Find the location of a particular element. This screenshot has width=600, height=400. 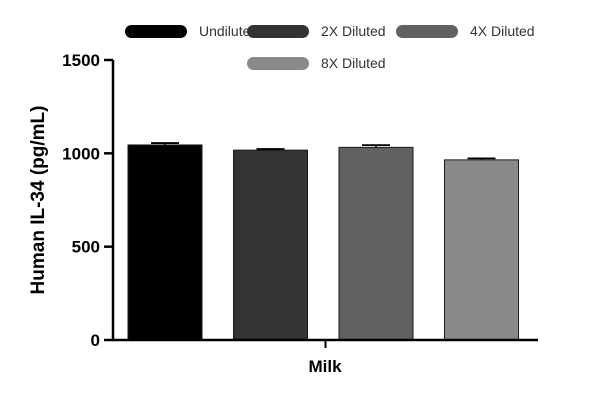

legend-label-8x-diluted: 8X Diluted is located at coordinates (353, 63).